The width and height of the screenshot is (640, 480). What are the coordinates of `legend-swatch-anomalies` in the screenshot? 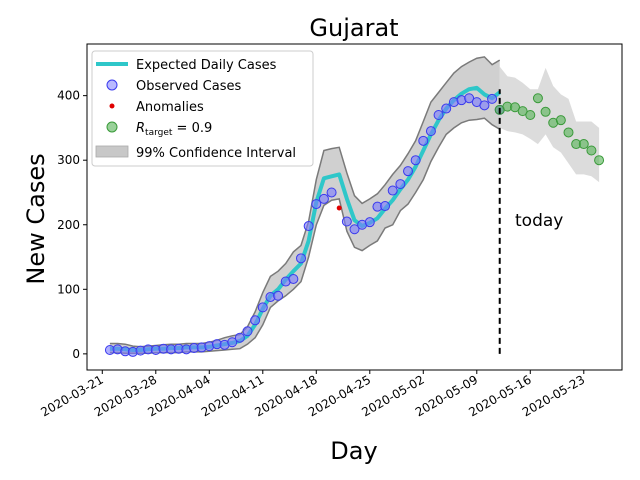 It's located at (112, 106).